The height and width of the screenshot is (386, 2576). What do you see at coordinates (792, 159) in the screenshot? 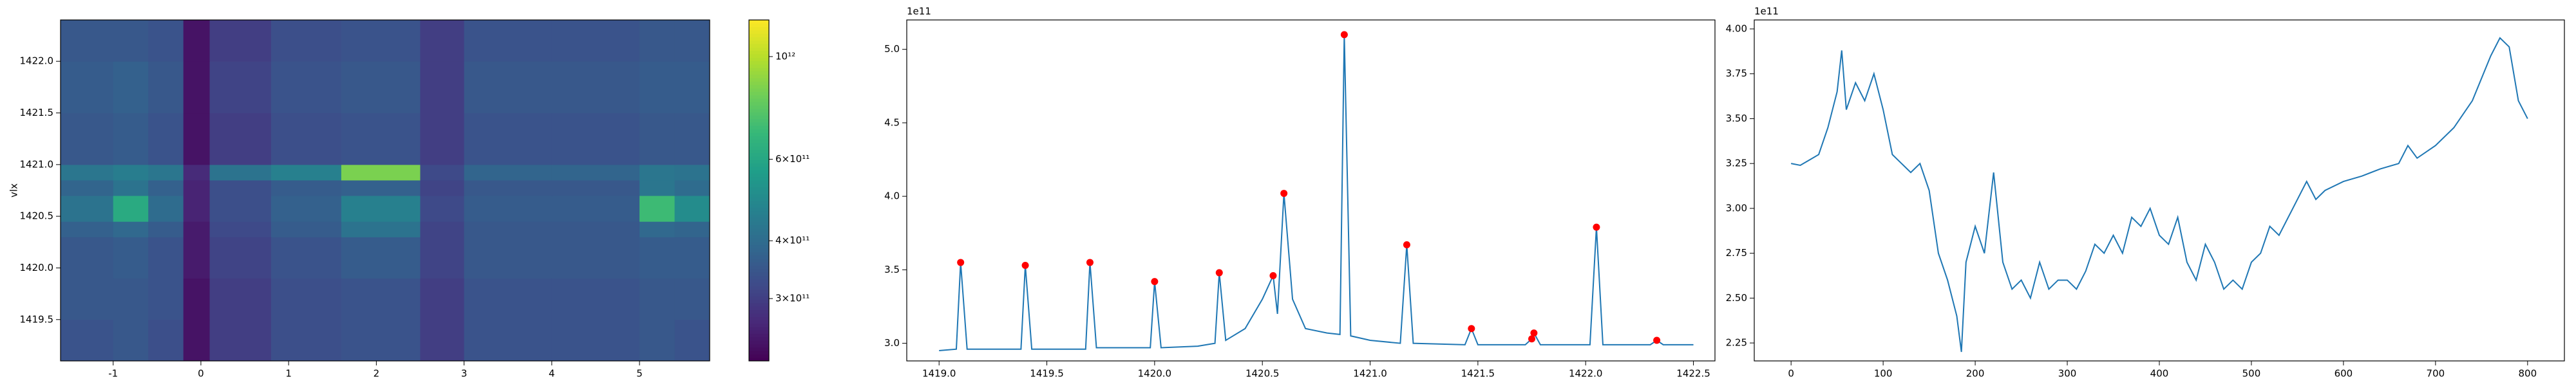
I see `colorbar-tick-label: 6×10¹¹` at bounding box center [792, 159].